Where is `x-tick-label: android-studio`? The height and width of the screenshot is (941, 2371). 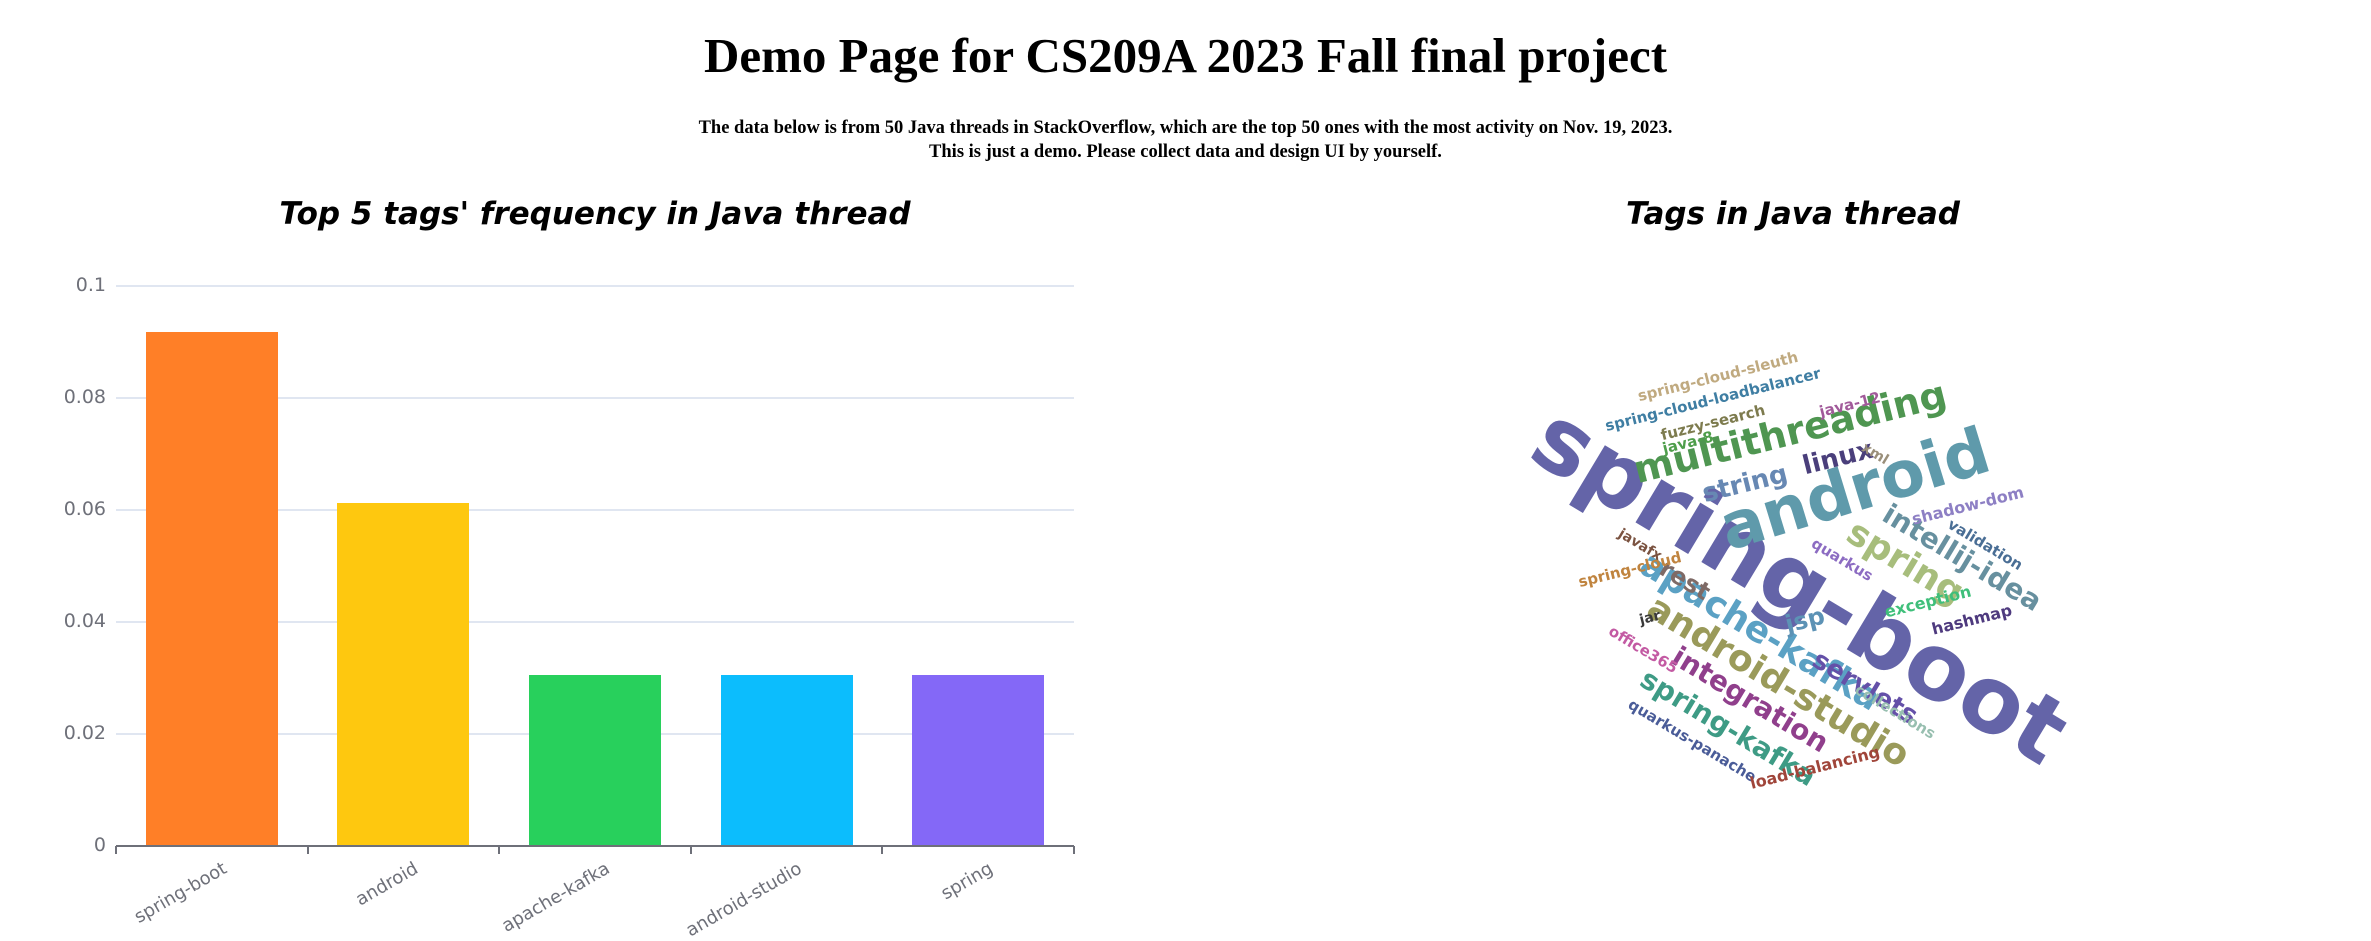 x-tick-label: android-studio is located at coordinates (743, 899).